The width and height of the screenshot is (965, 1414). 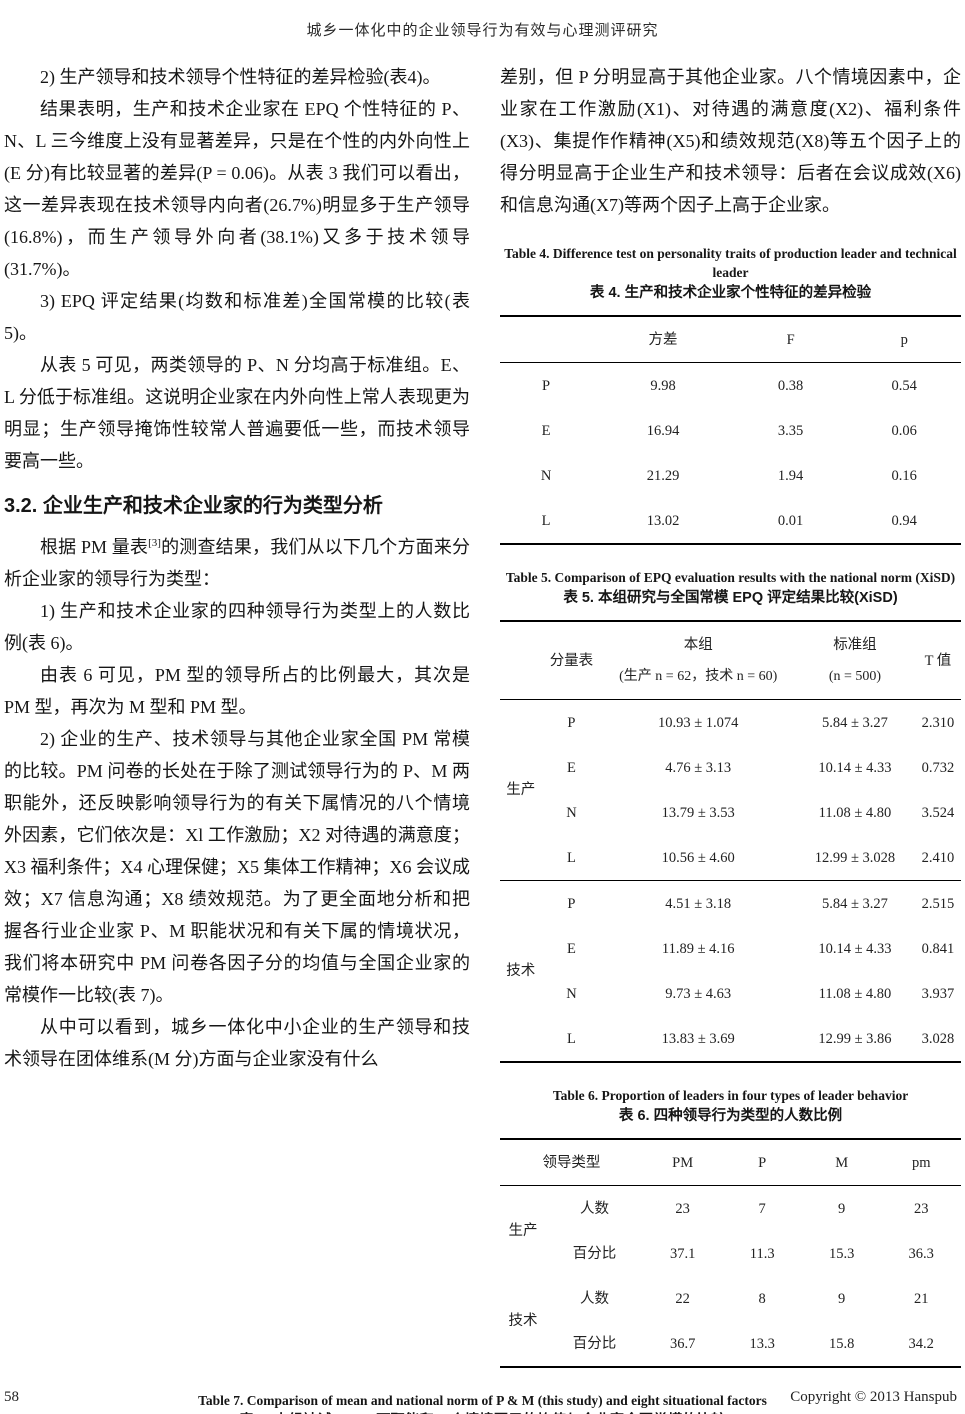 I want to click on table-5-caption-cn: 表 5. 本组研究与全国常模 EPQ 评定结果比较(XiSD), so click(x=730, y=598).